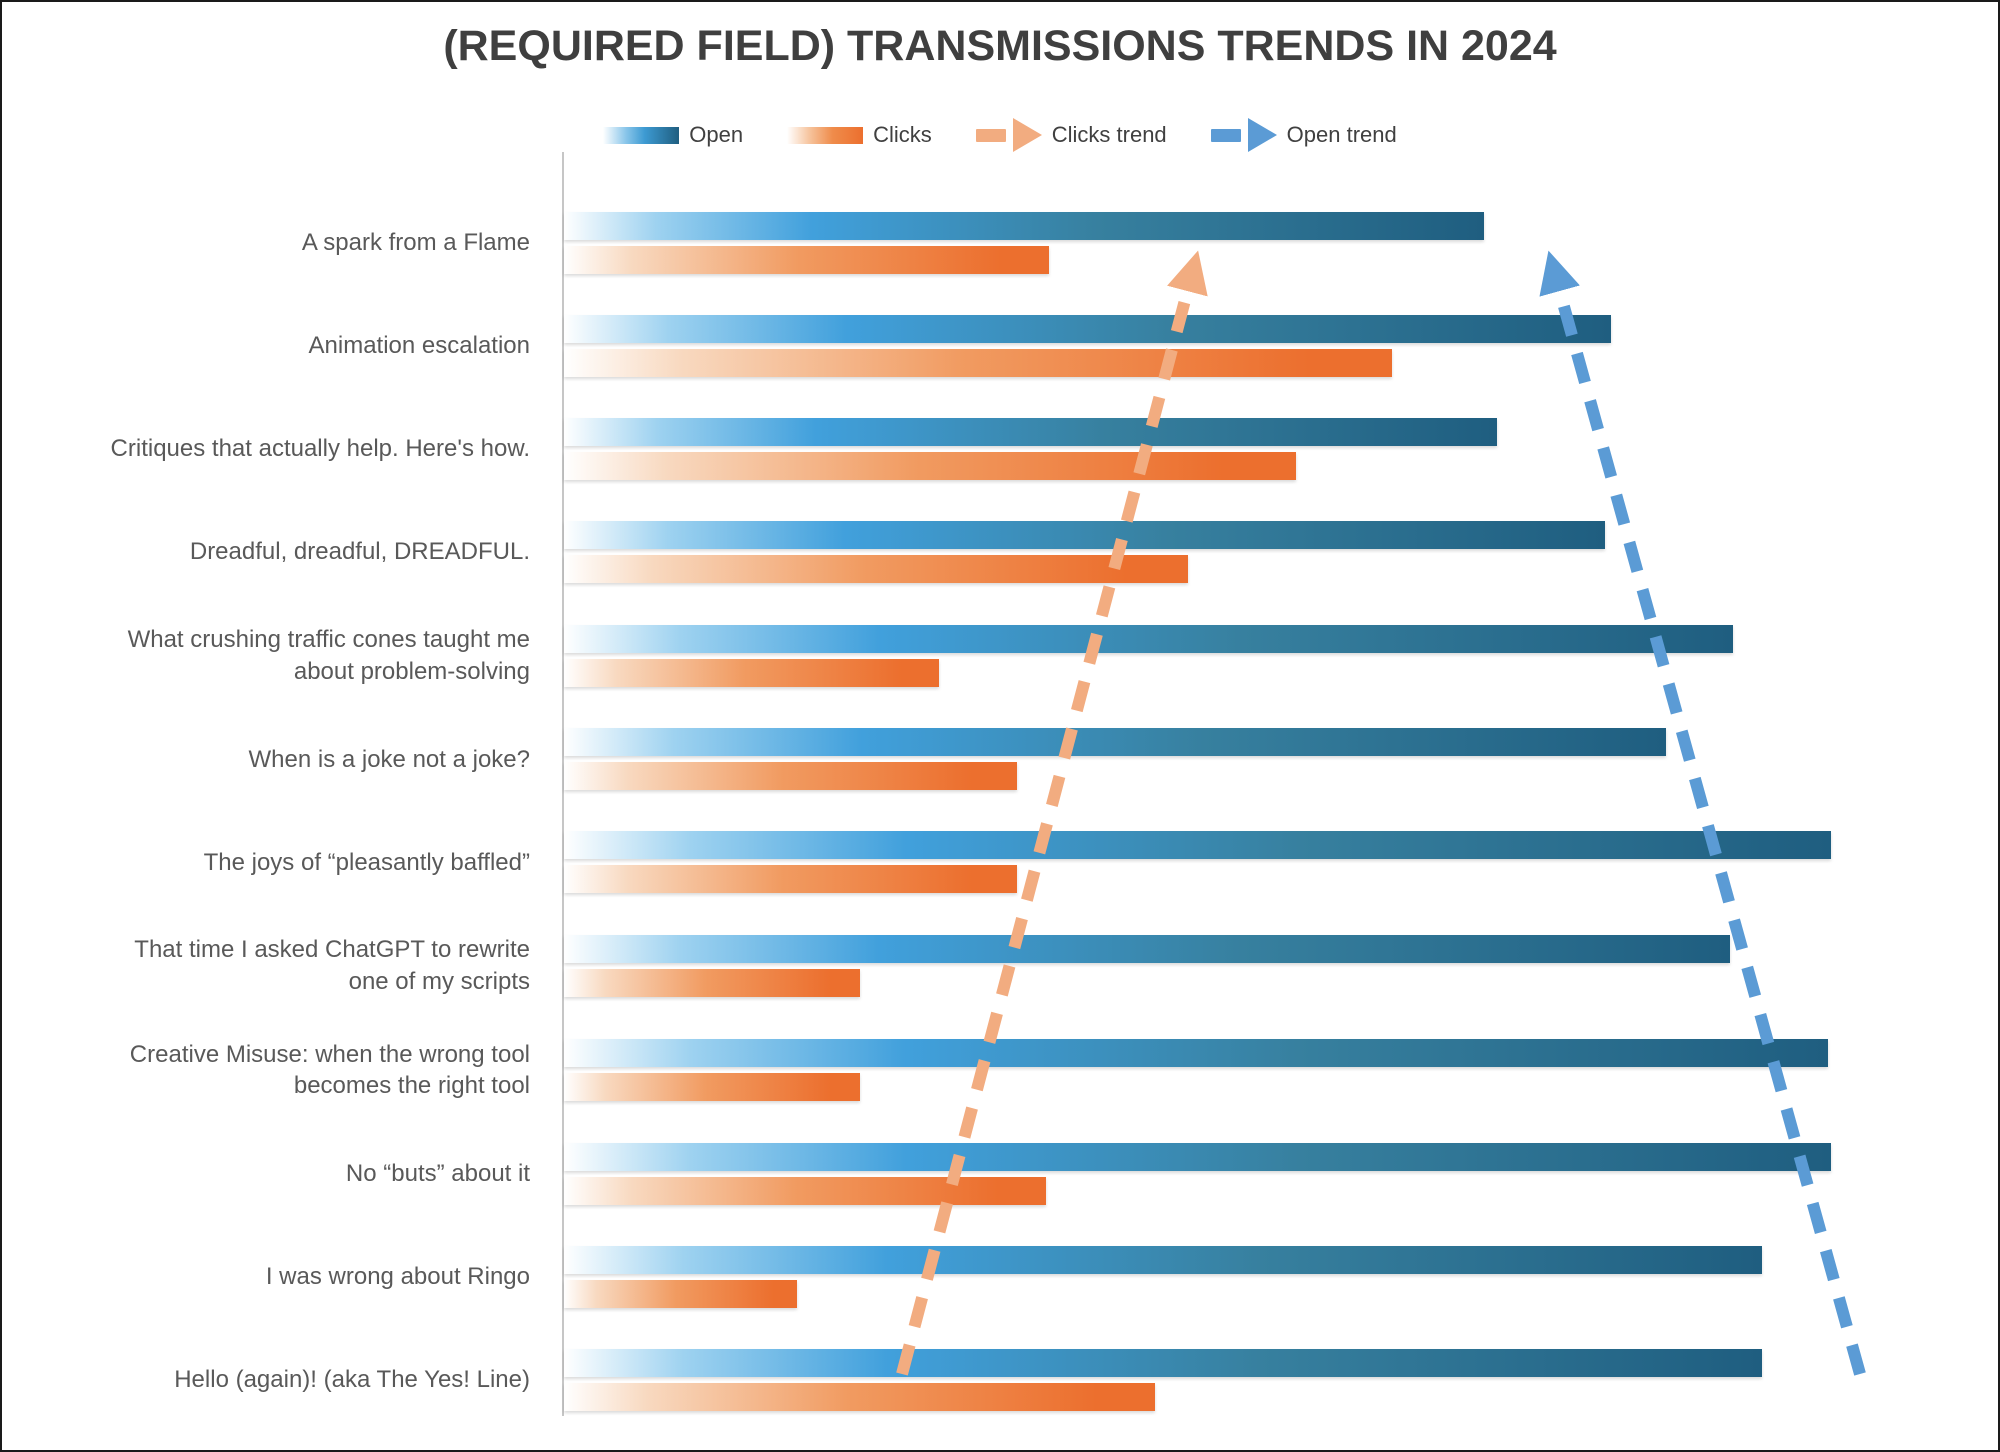 The height and width of the screenshot is (1452, 2000). Describe the element at coordinates (1008, 135) in the screenshot. I see `clicks-trend-arrow-icon` at that location.